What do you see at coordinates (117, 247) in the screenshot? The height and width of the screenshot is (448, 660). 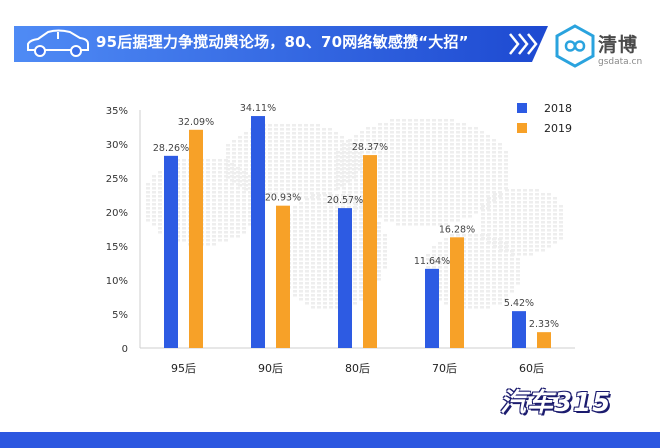 I see `y-tick-label: 15%` at bounding box center [117, 247].